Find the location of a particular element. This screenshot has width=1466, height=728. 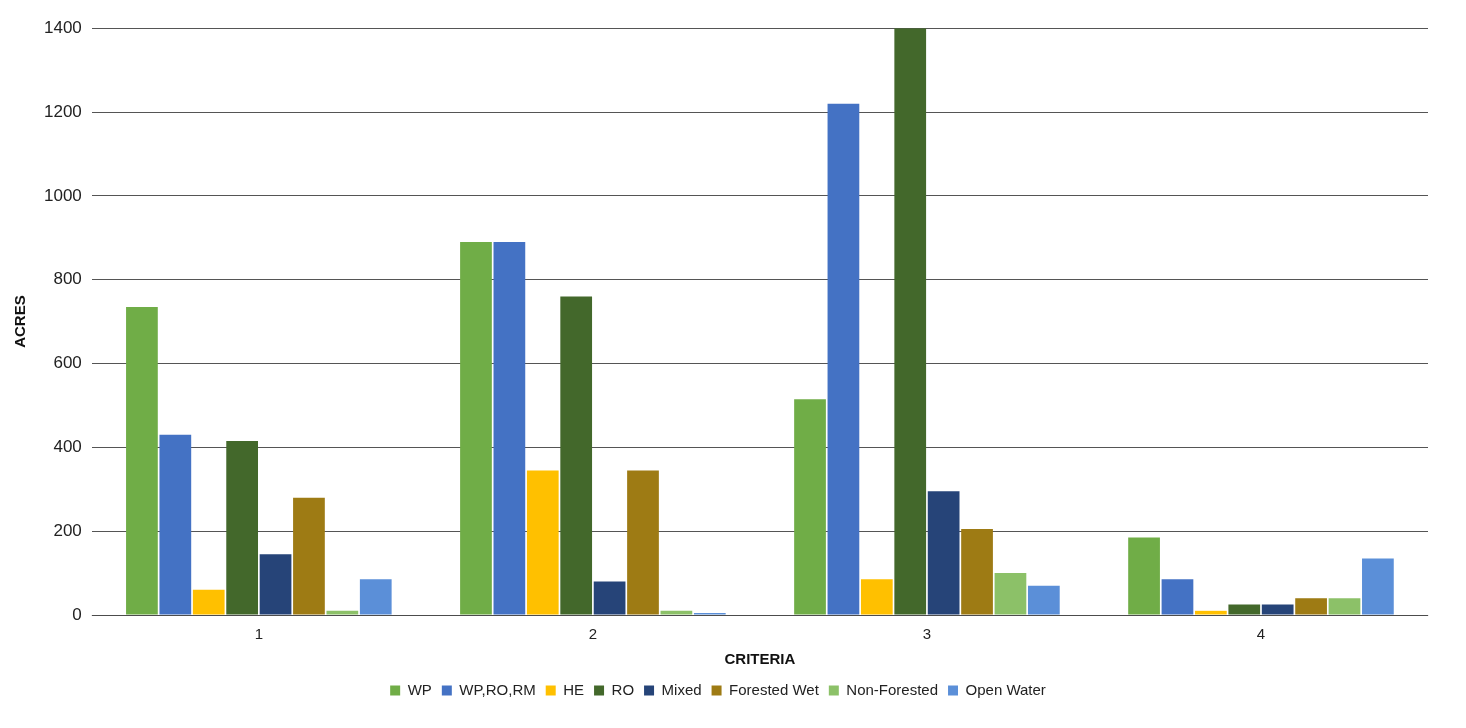

x-tick-label: 1 is located at coordinates (259, 634).